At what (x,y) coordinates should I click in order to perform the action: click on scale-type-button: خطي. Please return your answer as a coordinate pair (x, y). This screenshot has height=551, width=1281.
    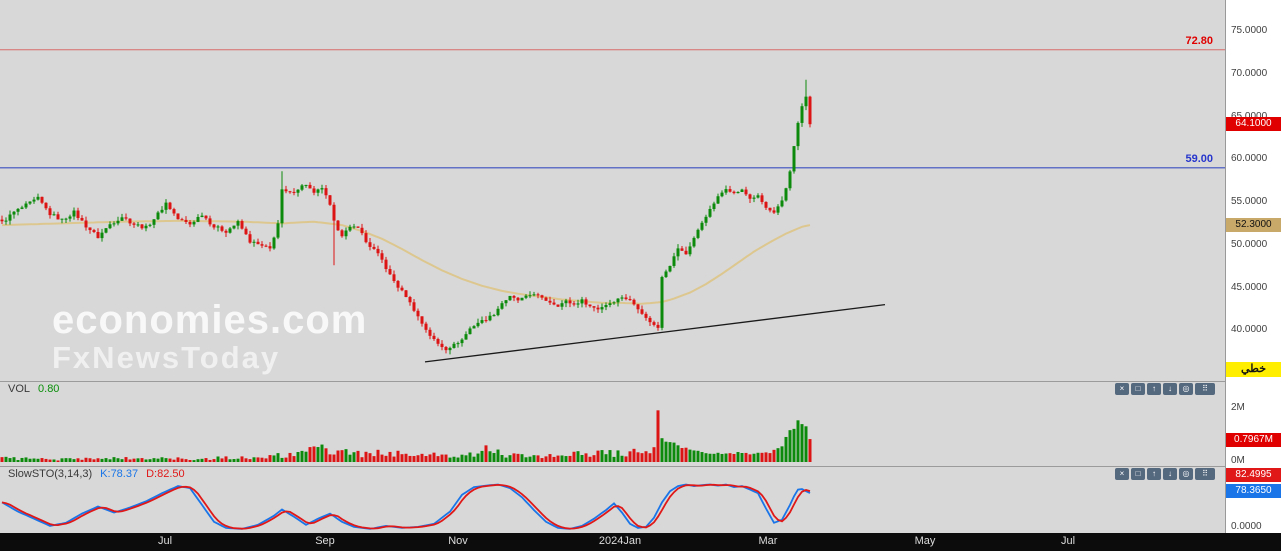
    Looking at the image, I should click on (1253, 369).